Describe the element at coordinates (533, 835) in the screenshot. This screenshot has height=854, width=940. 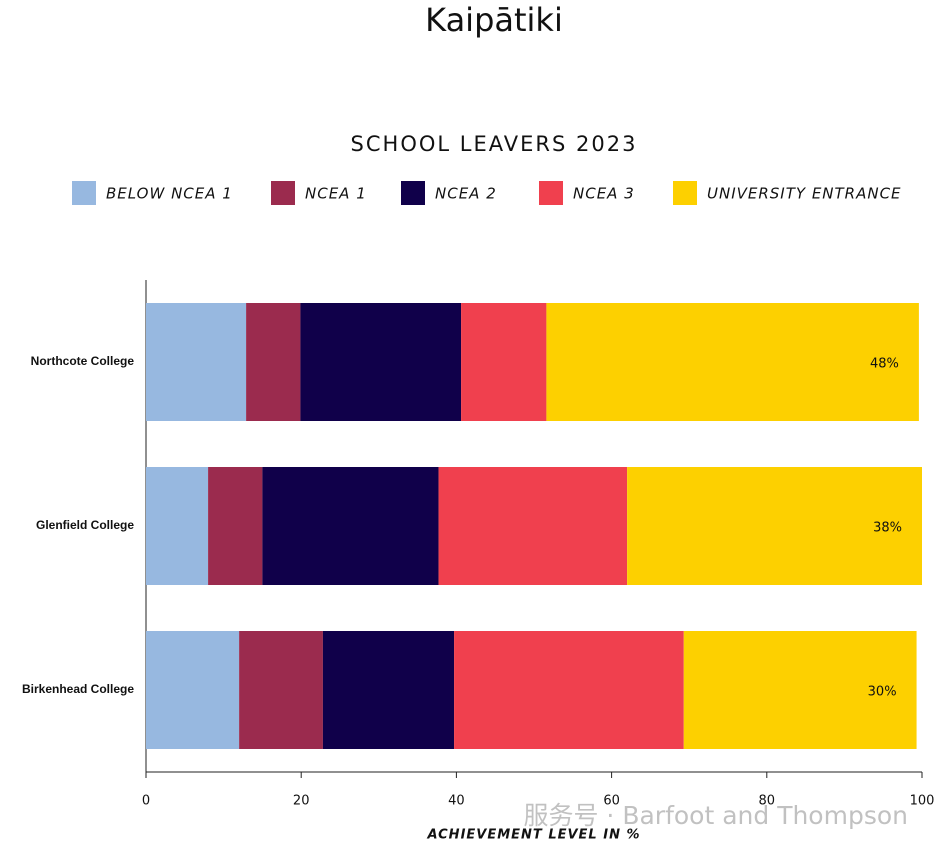
I see `x-axis-label: ACHIEVEMENT LEVEL IN %` at that location.